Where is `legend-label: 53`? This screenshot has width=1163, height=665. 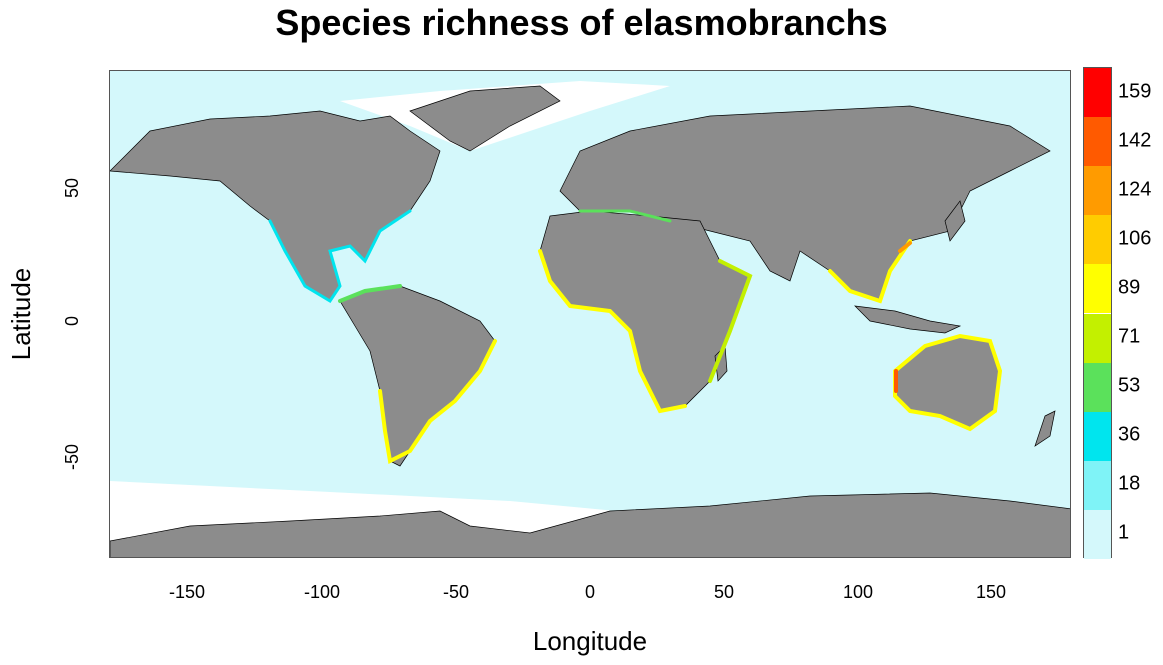 legend-label: 53 is located at coordinates (1129, 385).